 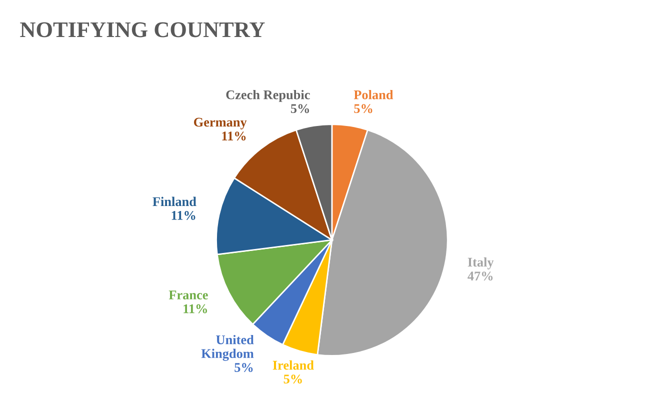 I want to click on data-label: 47%, so click(x=480, y=276).